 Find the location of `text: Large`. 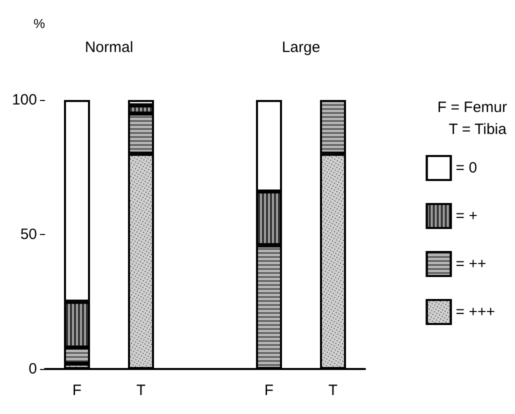

text: Large is located at coordinates (301, 47).